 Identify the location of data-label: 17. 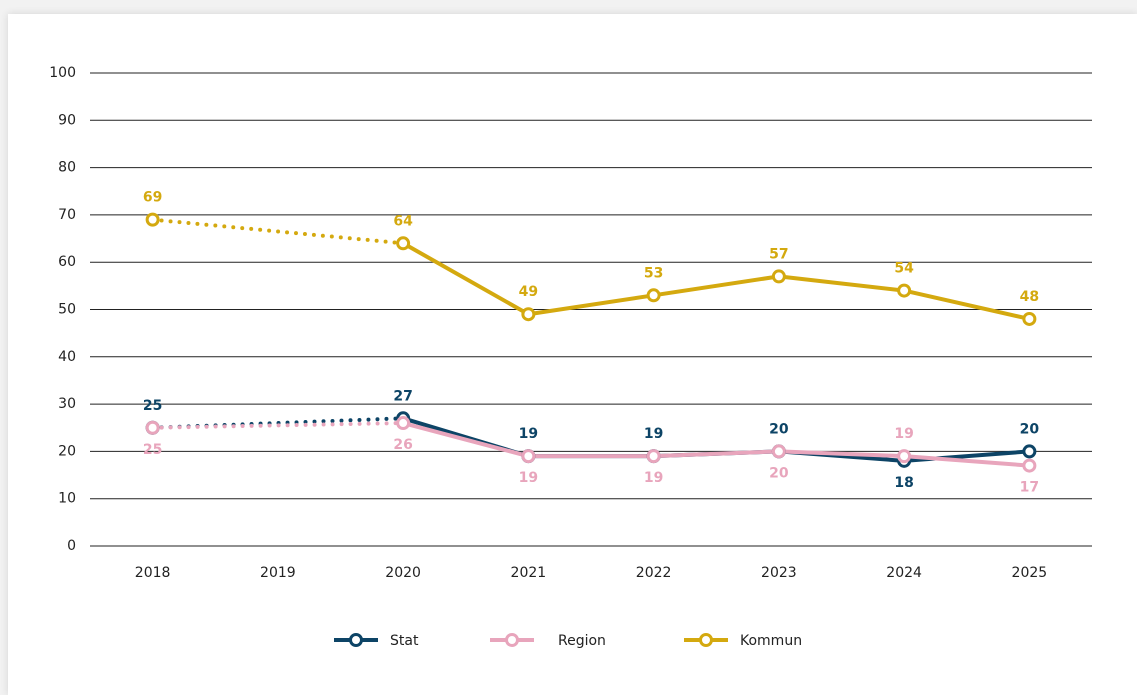
(1029, 488).